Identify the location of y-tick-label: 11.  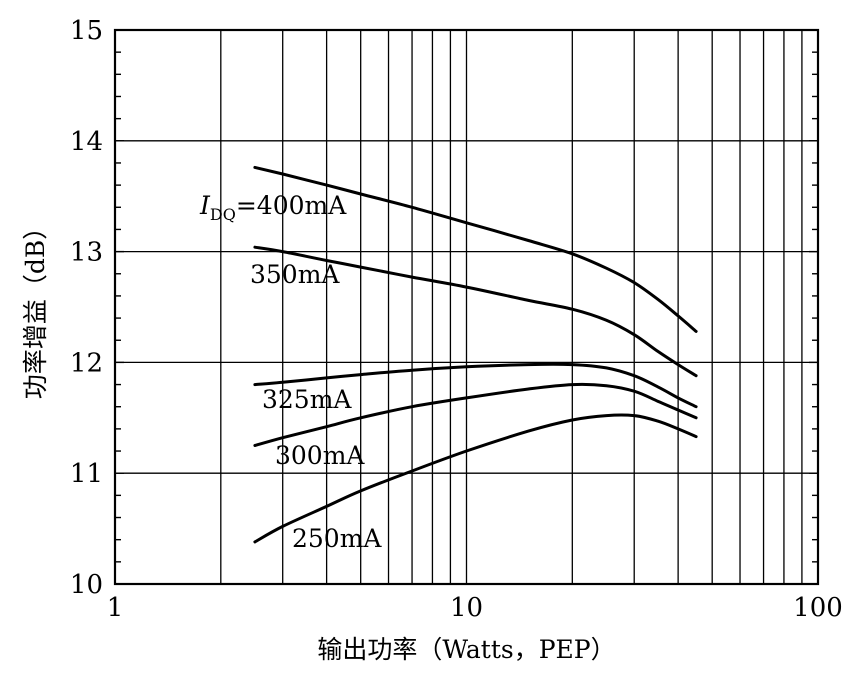
(86, 474).